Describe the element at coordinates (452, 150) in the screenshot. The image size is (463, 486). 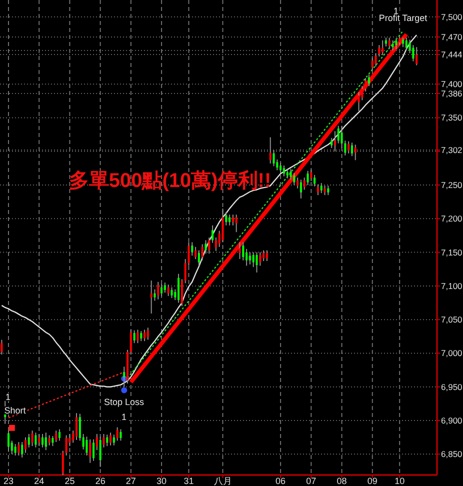
I see `y-tick-label: 7,302` at that location.